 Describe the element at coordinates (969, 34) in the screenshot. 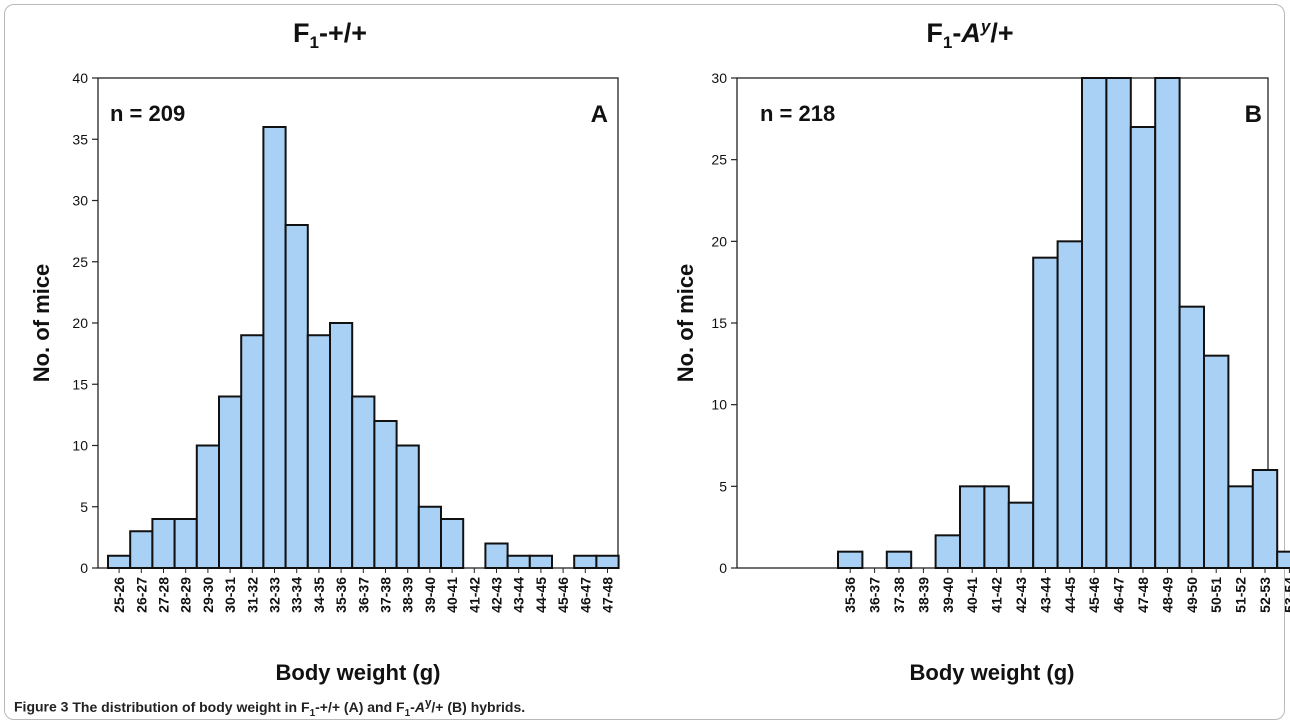

I see `chart-b-title: F1-Ay/+` at that location.